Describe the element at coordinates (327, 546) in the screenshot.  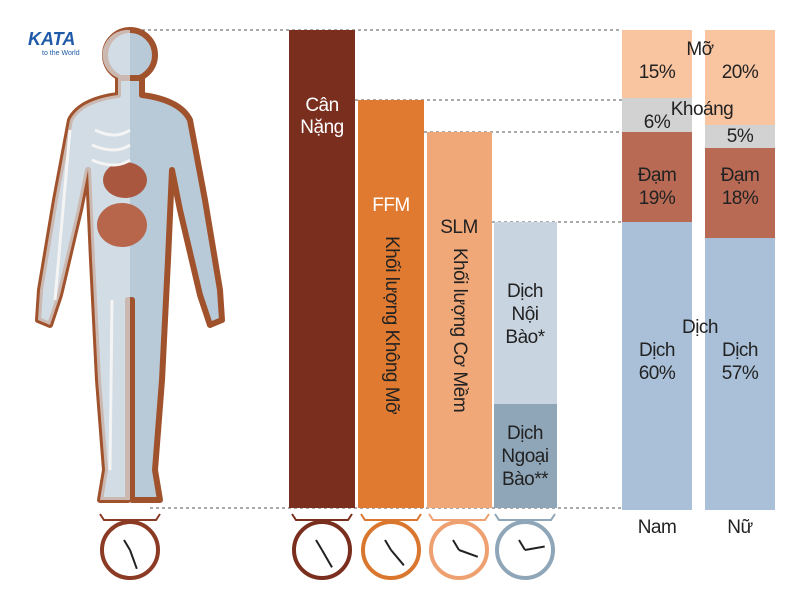
I see `clocks` at that location.